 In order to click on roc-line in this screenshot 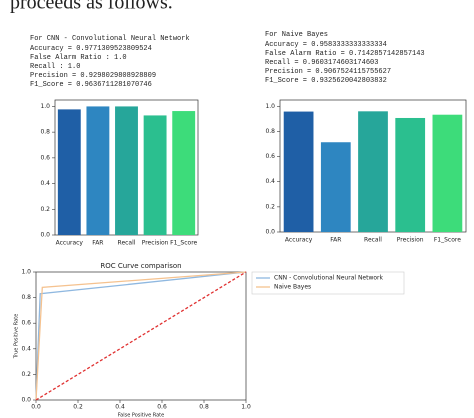, I will do `click(141, 336)`.